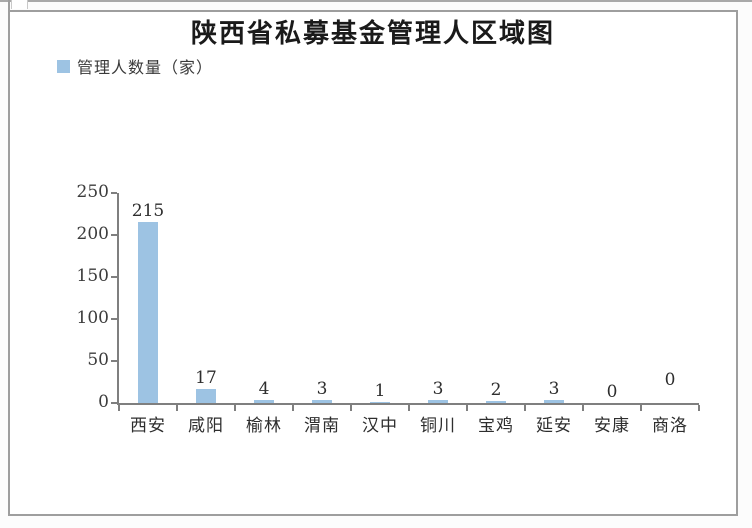 The image size is (752, 528). Describe the element at coordinates (19, 4) in the screenshot. I see `corner-notch` at that location.